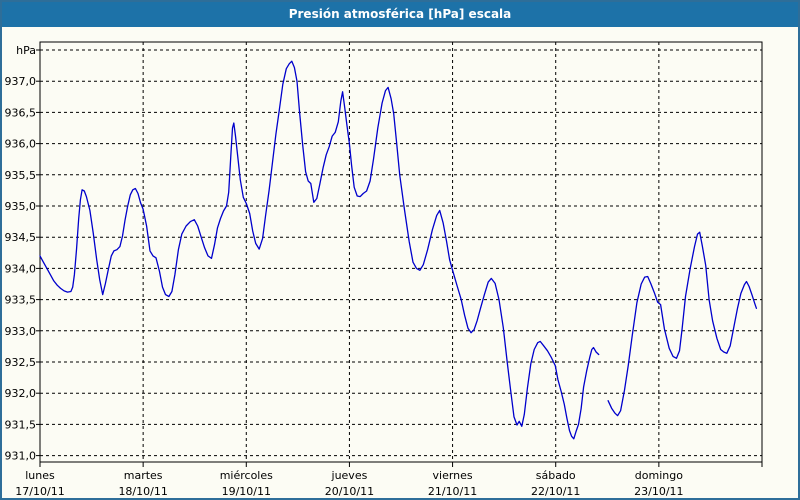 This screenshot has height=500, width=800. Describe the element at coordinates (556, 475) in the screenshot. I see `x-axis-day-label: sábado` at that location.